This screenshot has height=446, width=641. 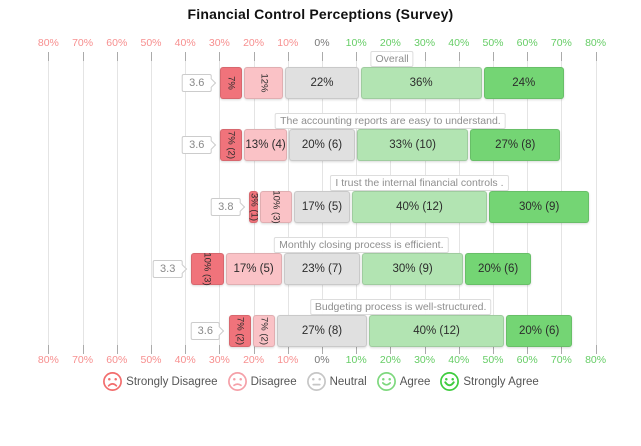 I want to click on bar-segment-neutral: 23% (7), so click(x=322, y=269).